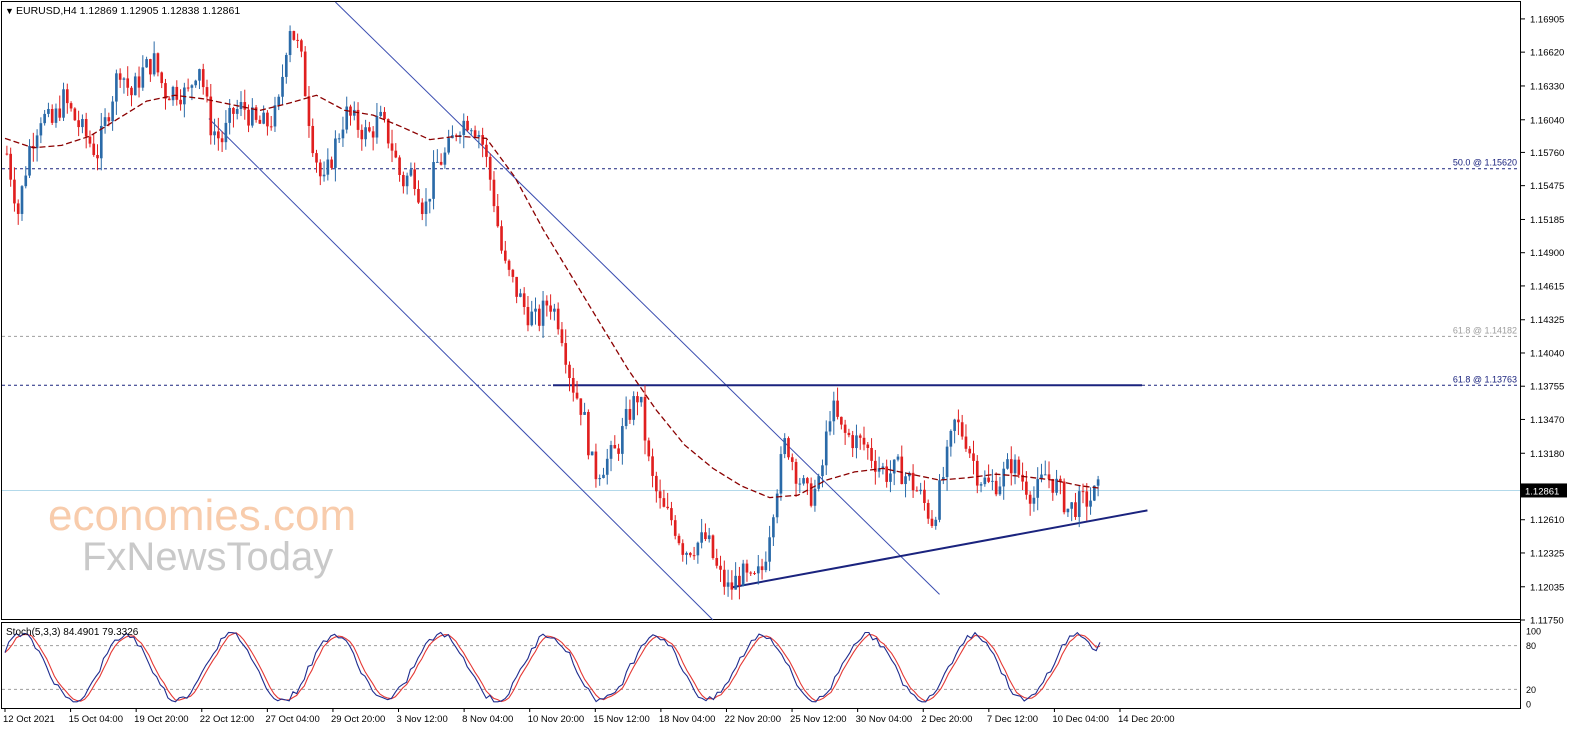 This screenshot has height=743, width=1596. I want to click on watermark: economies.com FxNewsToday, so click(202, 535).